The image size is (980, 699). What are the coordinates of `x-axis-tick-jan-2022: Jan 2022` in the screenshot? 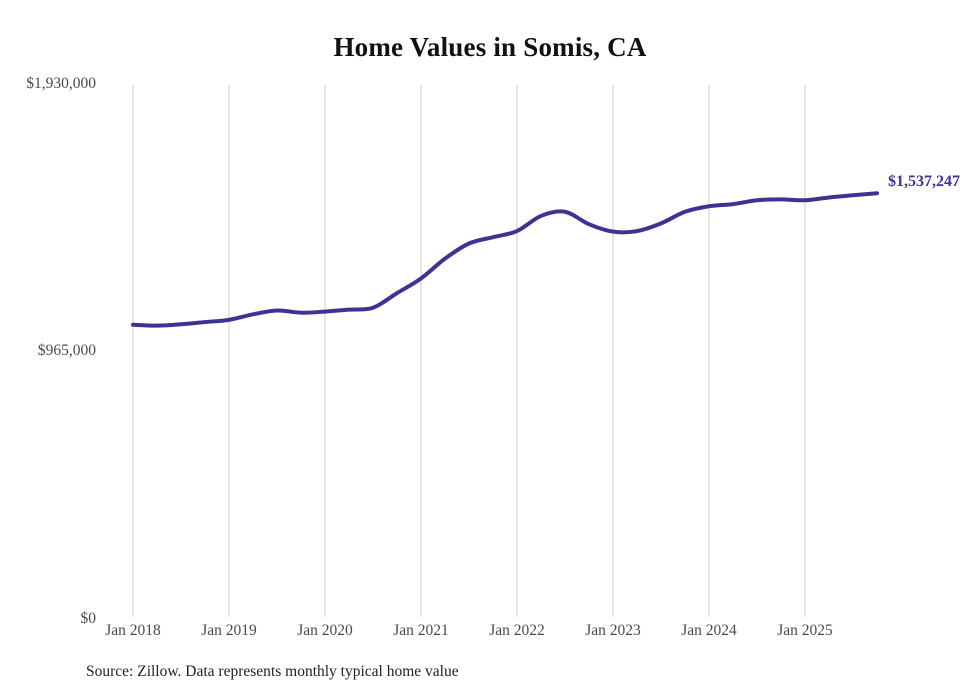 It's located at (517, 630).